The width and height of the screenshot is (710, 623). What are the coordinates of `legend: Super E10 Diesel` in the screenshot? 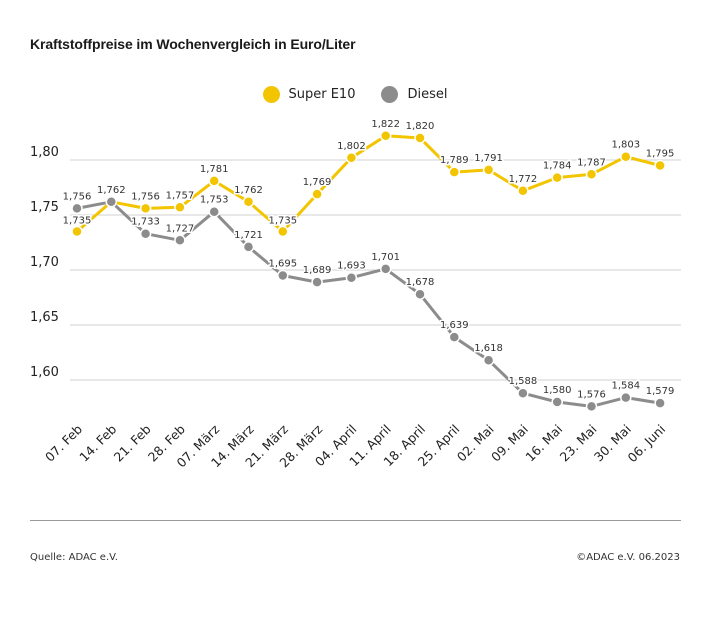 It's located at (355, 94).